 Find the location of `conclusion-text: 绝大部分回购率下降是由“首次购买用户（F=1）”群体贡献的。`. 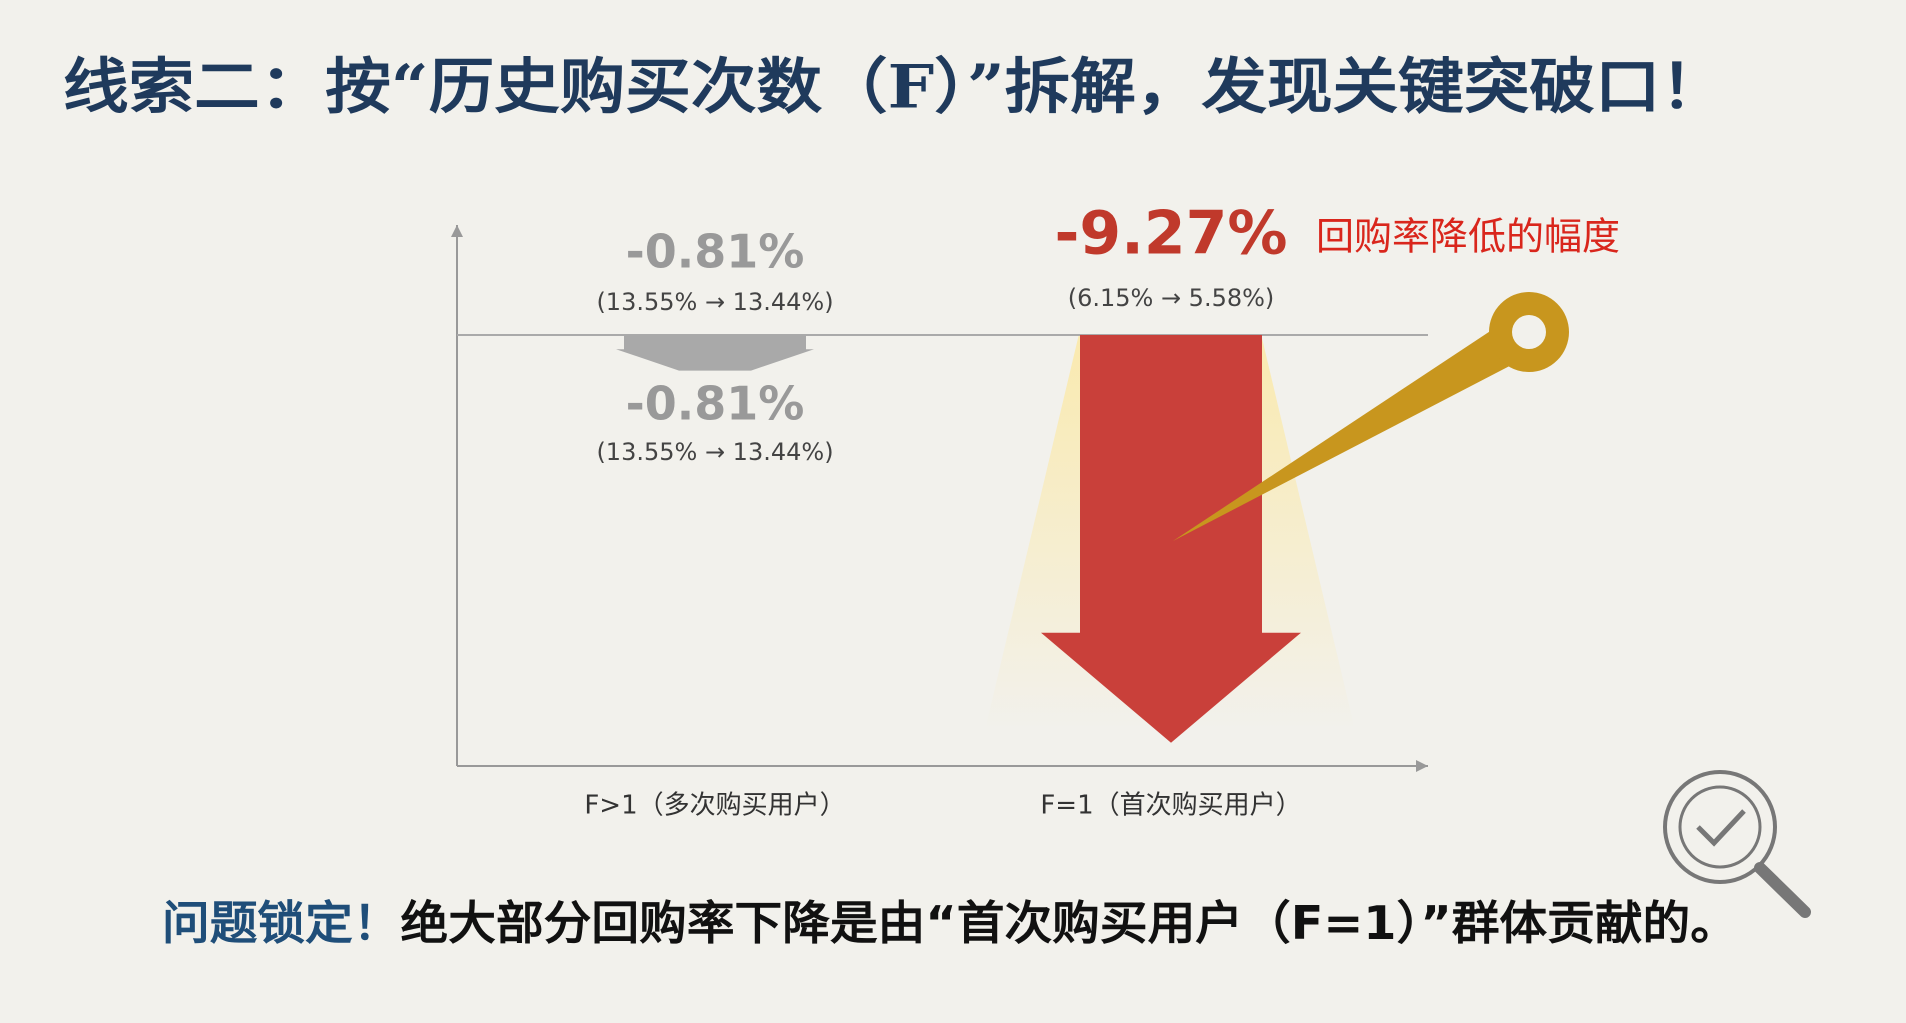

conclusion-text: 绝大部分回购率下降是由“首次购买用户（F=1）”群体贡献的。 is located at coordinates (1069, 923).